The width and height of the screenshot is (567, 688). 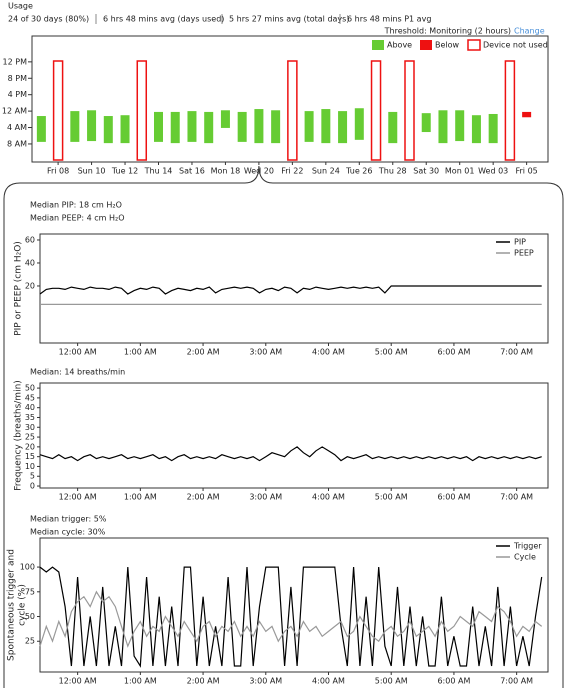 What do you see at coordinates (326, 171) in the screenshot?
I see `x-tick-label: Sun 24` at bounding box center [326, 171].